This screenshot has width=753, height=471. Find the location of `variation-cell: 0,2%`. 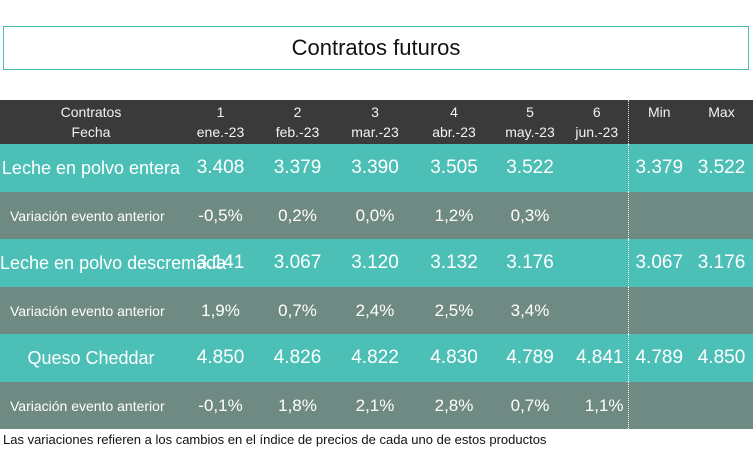

variation-cell: 0,2% is located at coordinates (297, 215).